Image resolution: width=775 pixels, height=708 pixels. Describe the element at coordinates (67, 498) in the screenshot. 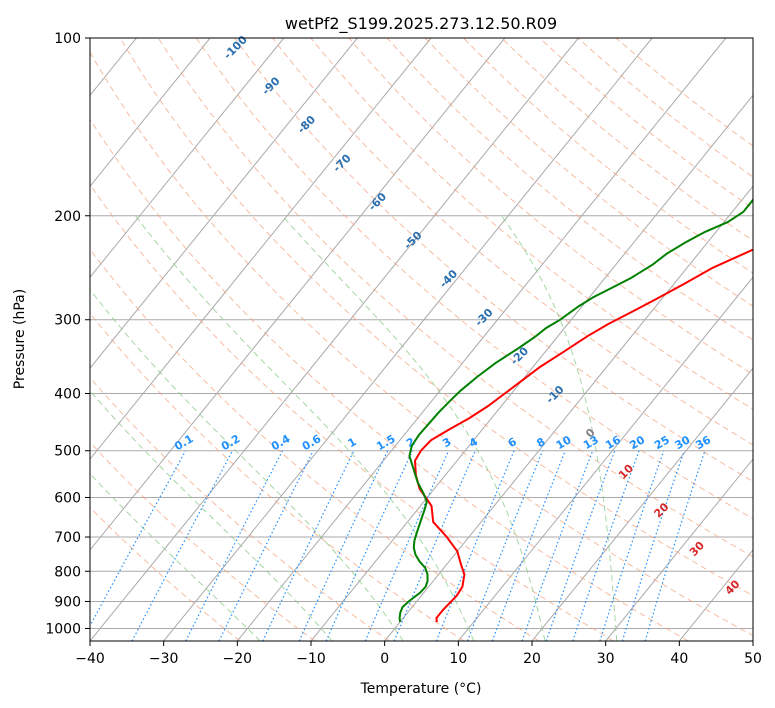

I see `y-tick-label: 600` at that location.